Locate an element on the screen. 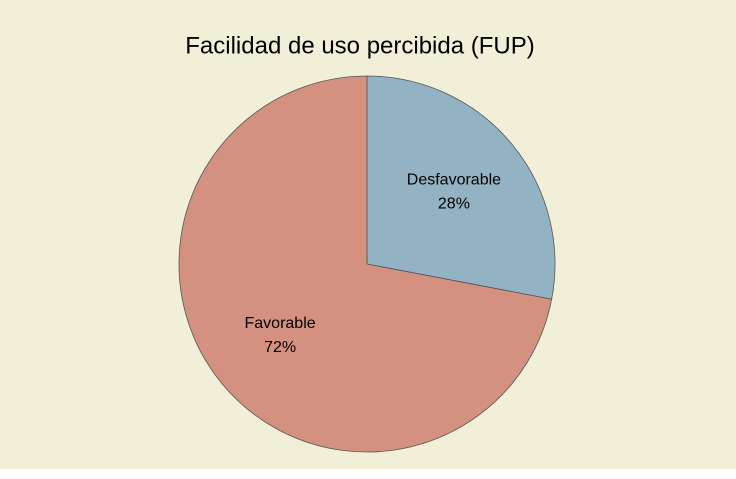  chart-title: Facilidad de uso percibida (FUP) is located at coordinates (360, 45).